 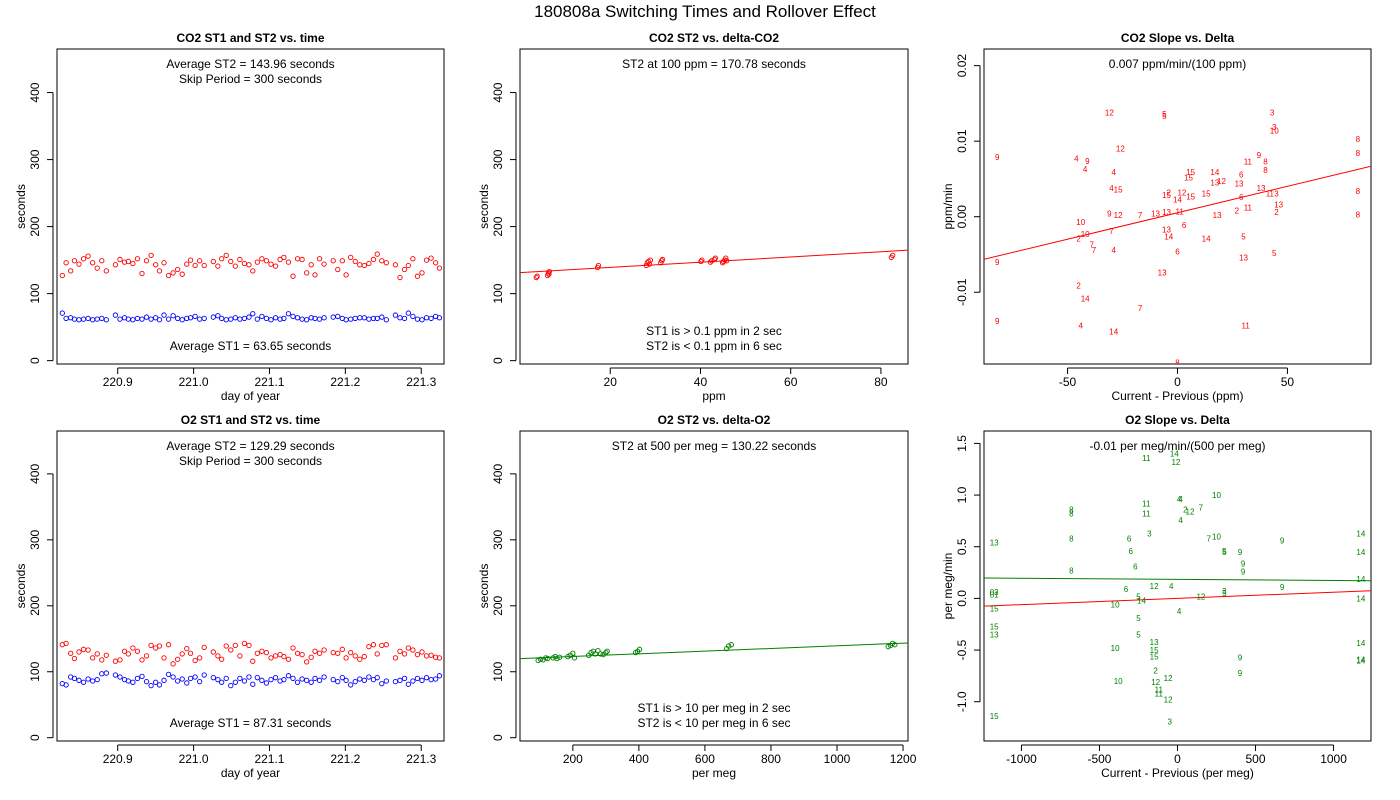 I want to click on y-tick-label: -0.5, so click(x=962, y=649).